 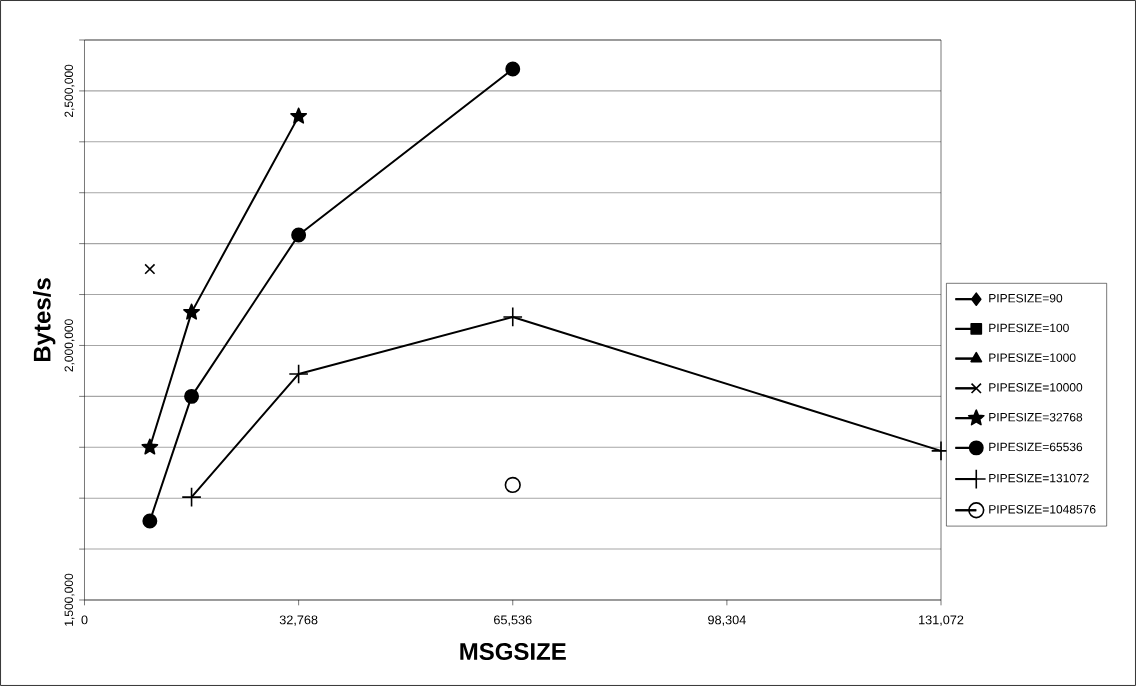 I want to click on x-tick-label: 0, so click(x=84, y=620).